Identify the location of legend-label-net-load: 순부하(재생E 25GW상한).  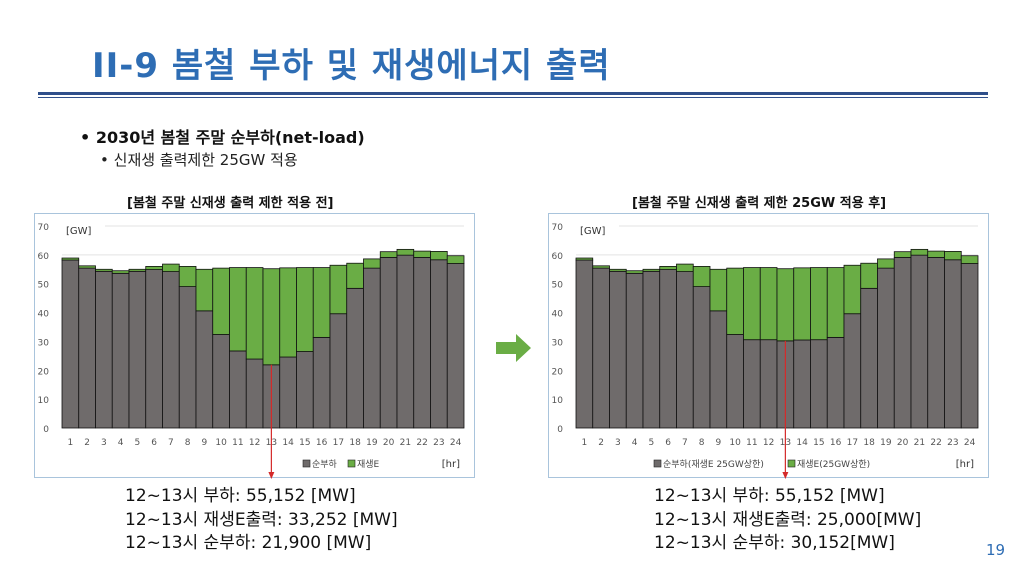
(713, 464).